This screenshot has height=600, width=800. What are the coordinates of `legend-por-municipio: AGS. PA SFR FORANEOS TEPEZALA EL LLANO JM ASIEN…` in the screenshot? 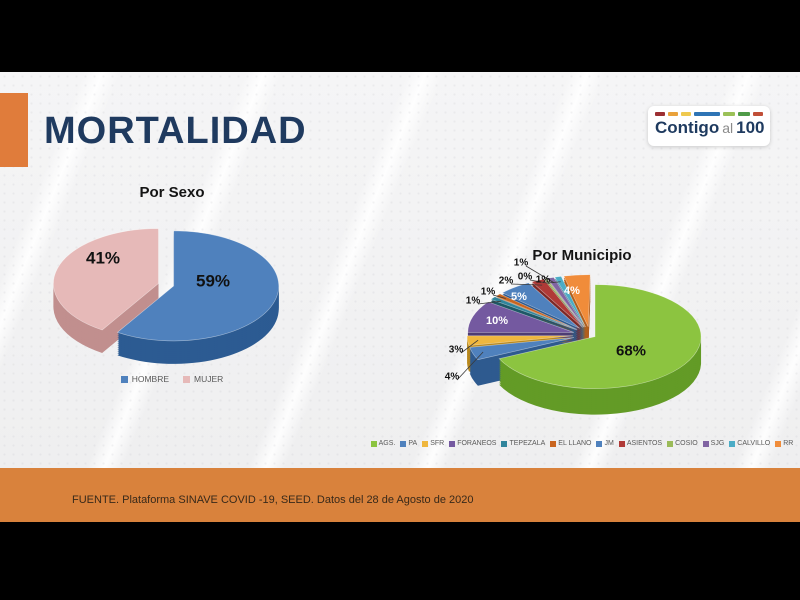 It's located at (581, 443).